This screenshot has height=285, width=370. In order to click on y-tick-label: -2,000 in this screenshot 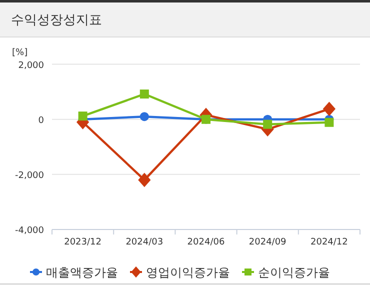, I will do `click(29, 175)`.